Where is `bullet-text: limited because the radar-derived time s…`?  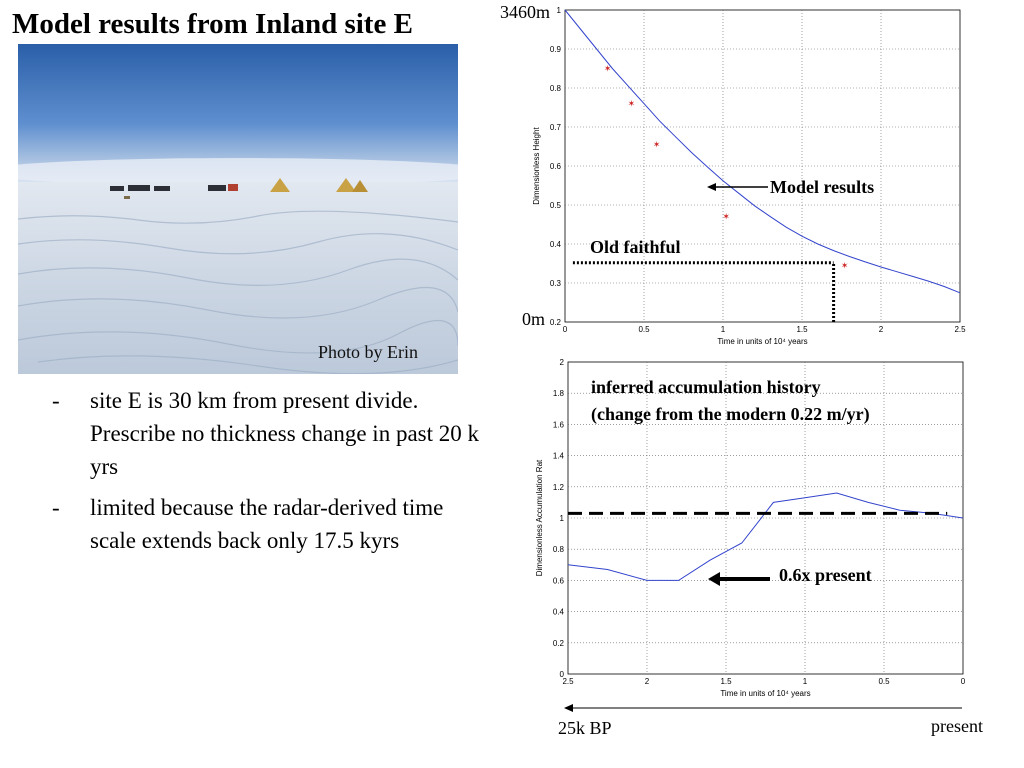
bullet-text: limited because the radar-derived time s… is located at coordinates (267, 524).